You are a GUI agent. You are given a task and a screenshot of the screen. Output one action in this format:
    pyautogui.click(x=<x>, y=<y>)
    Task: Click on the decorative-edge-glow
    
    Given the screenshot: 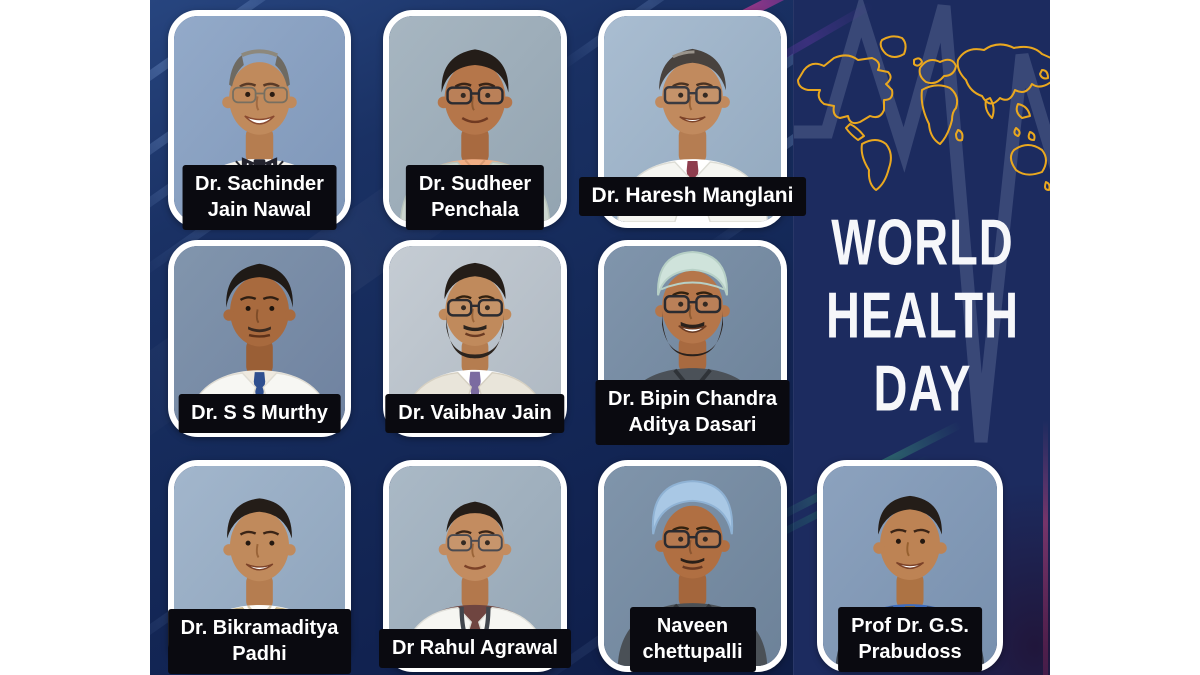 What is the action you would take?
    pyautogui.click(x=1045, y=547)
    